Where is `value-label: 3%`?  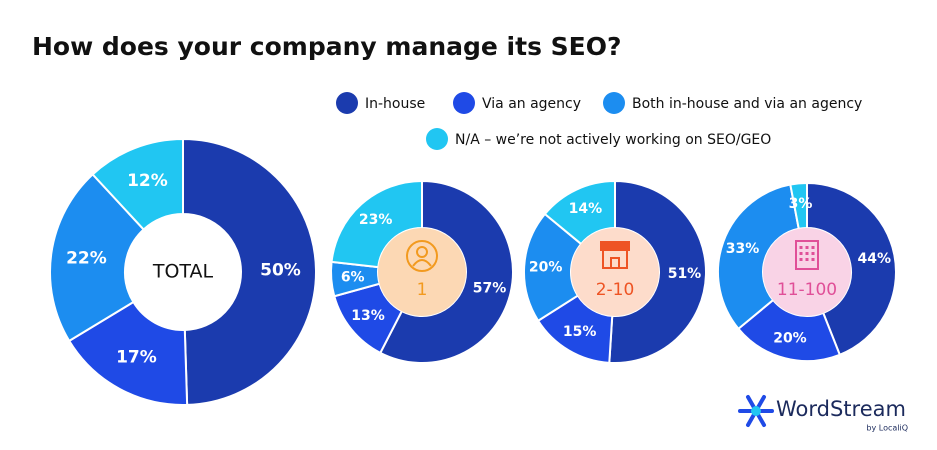 value-label: 3% is located at coordinates (801, 204).